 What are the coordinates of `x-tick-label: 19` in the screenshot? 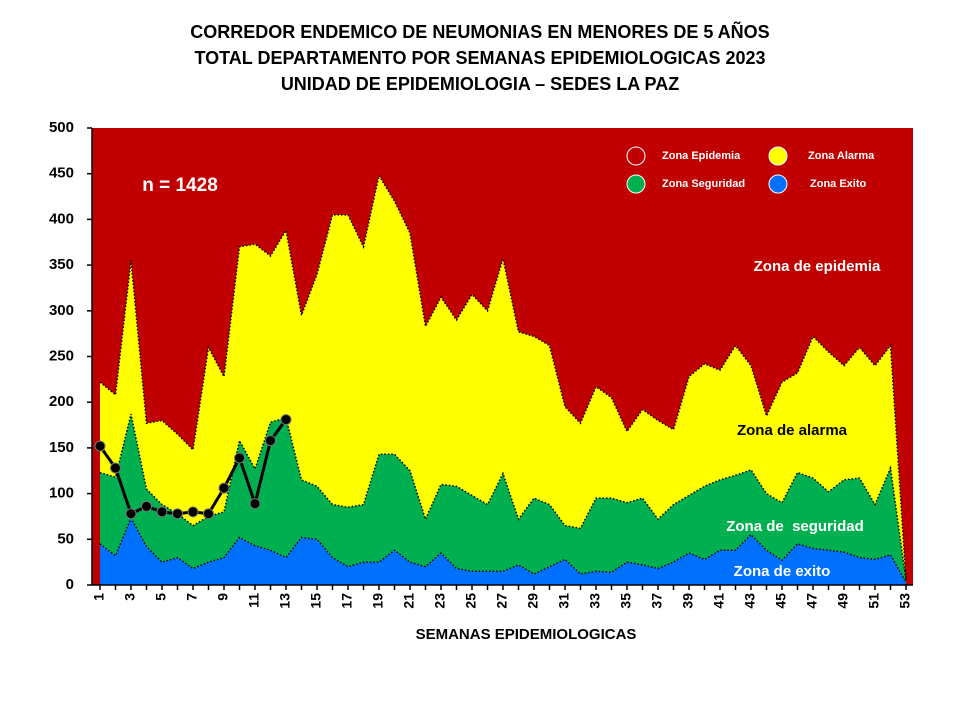 It's located at (378, 601).